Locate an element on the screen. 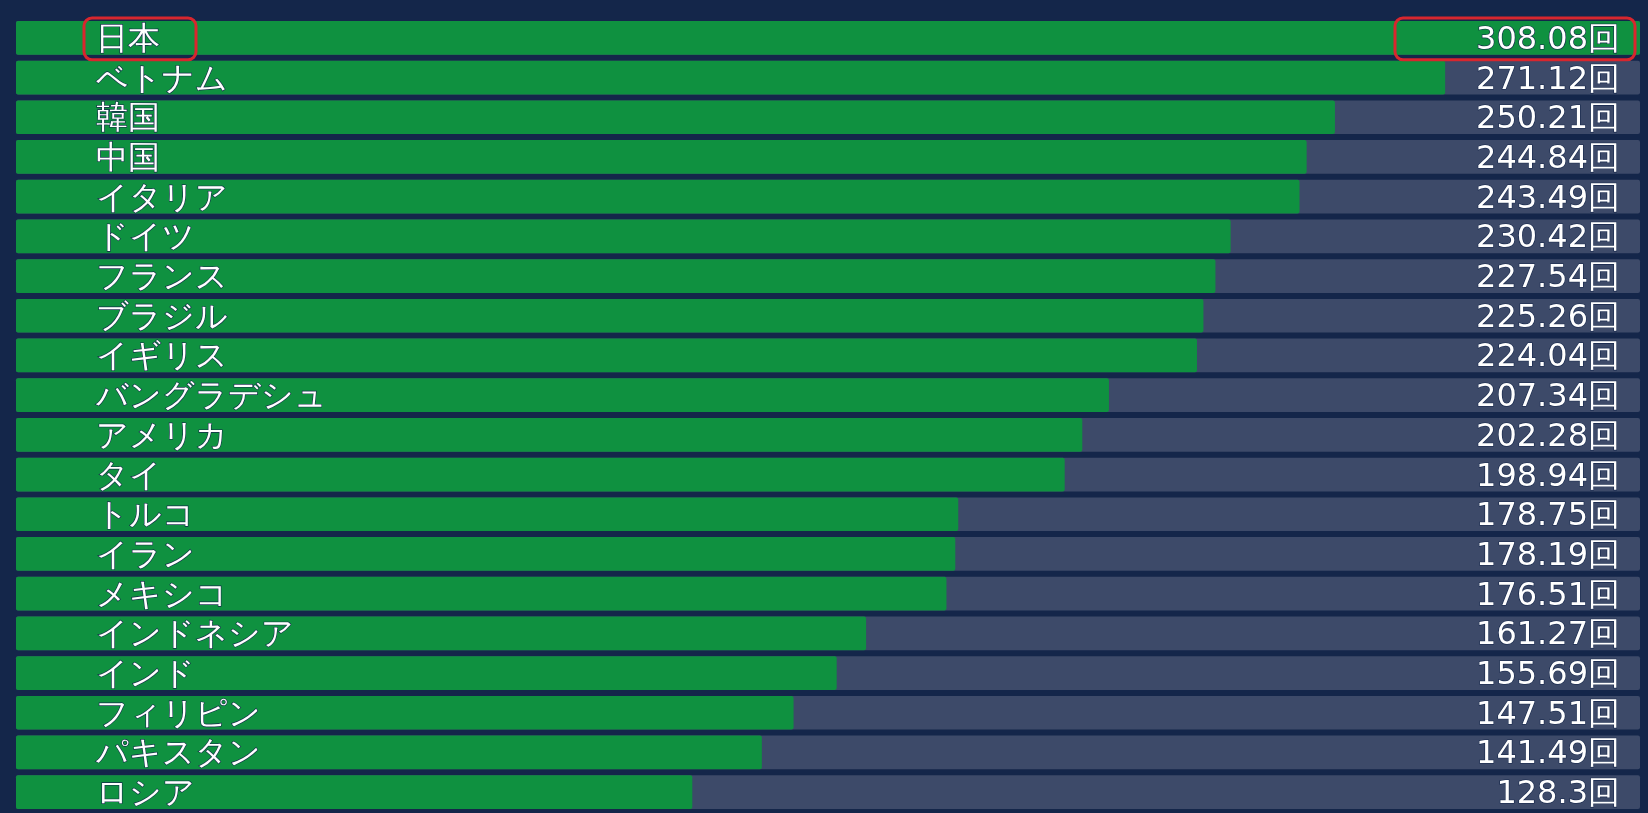  y-tick-label: ドイツ is located at coordinates (145, 236).